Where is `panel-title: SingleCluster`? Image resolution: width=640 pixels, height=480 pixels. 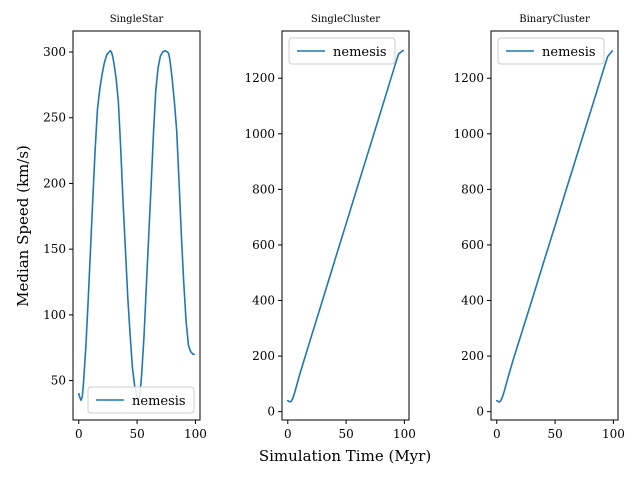 panel-title: SingleCluster is located at coordinates (345, 19).